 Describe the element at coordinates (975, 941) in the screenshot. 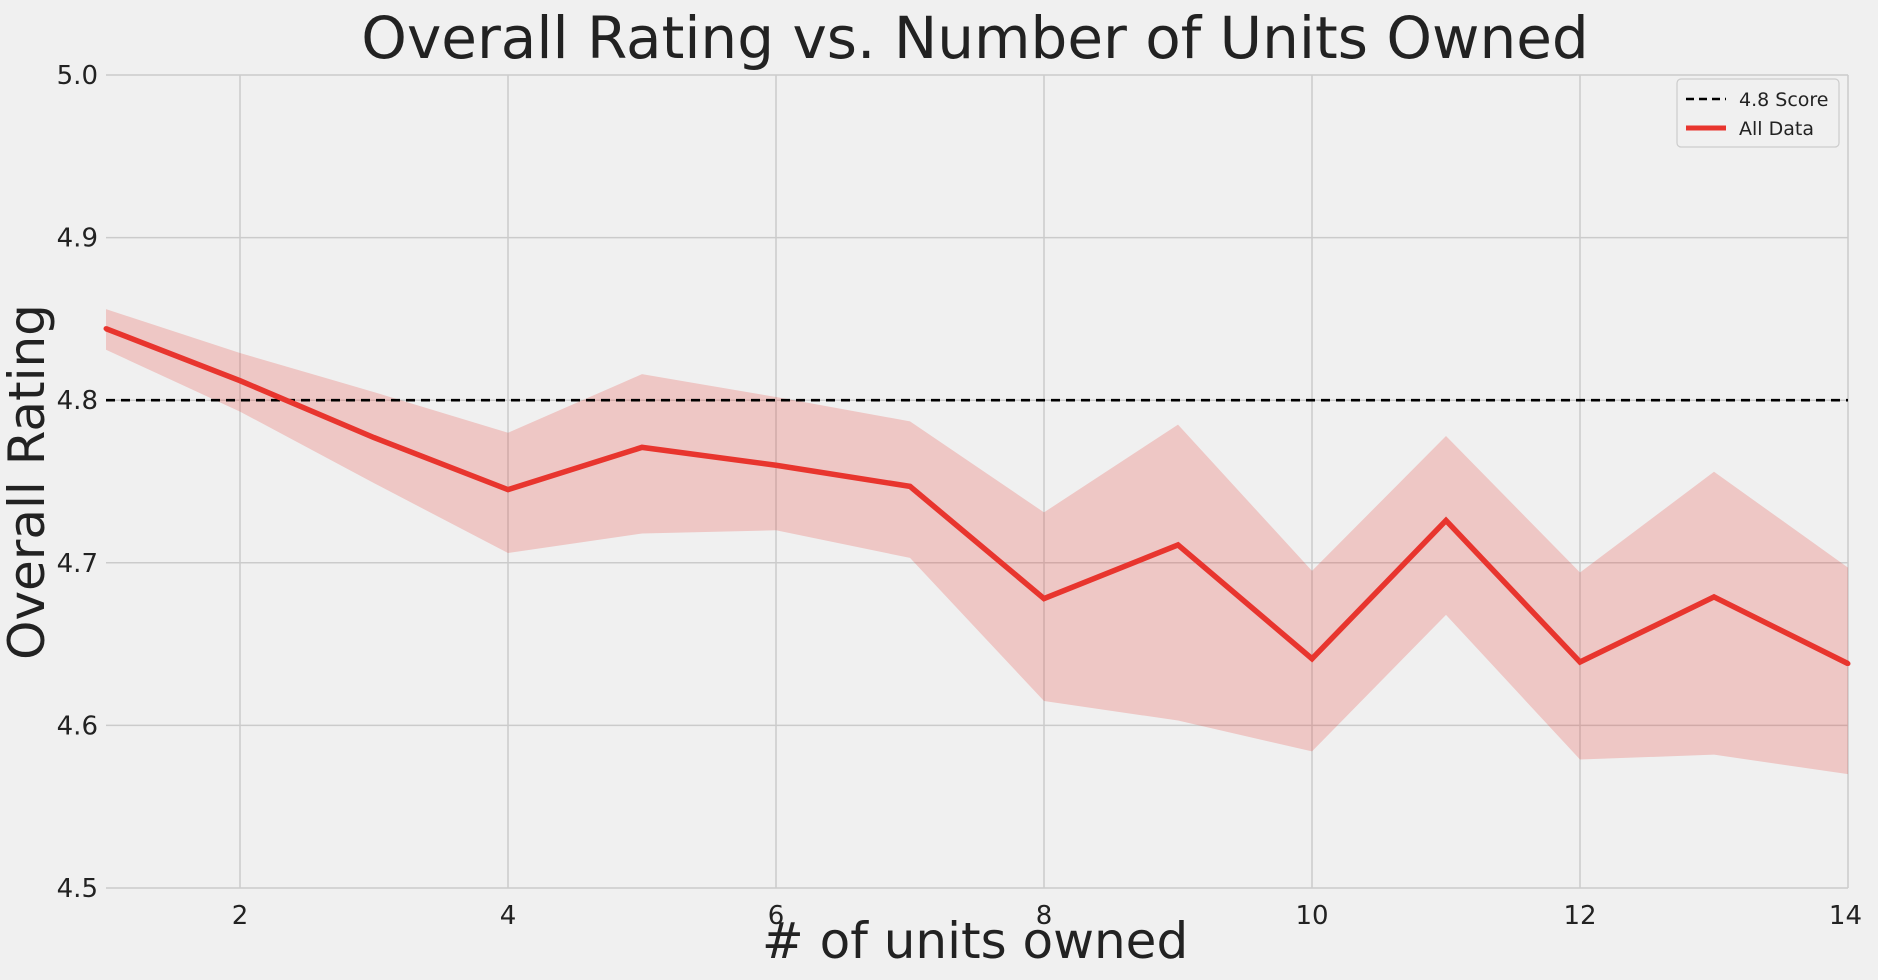

I see `x-axis-label: # of units owned` at that location.